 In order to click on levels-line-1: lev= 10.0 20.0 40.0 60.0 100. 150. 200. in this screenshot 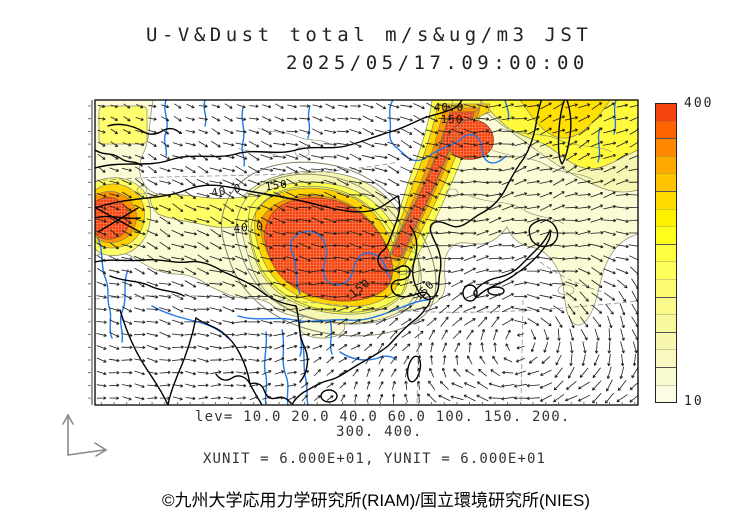, I will do `click(383, 417)`.